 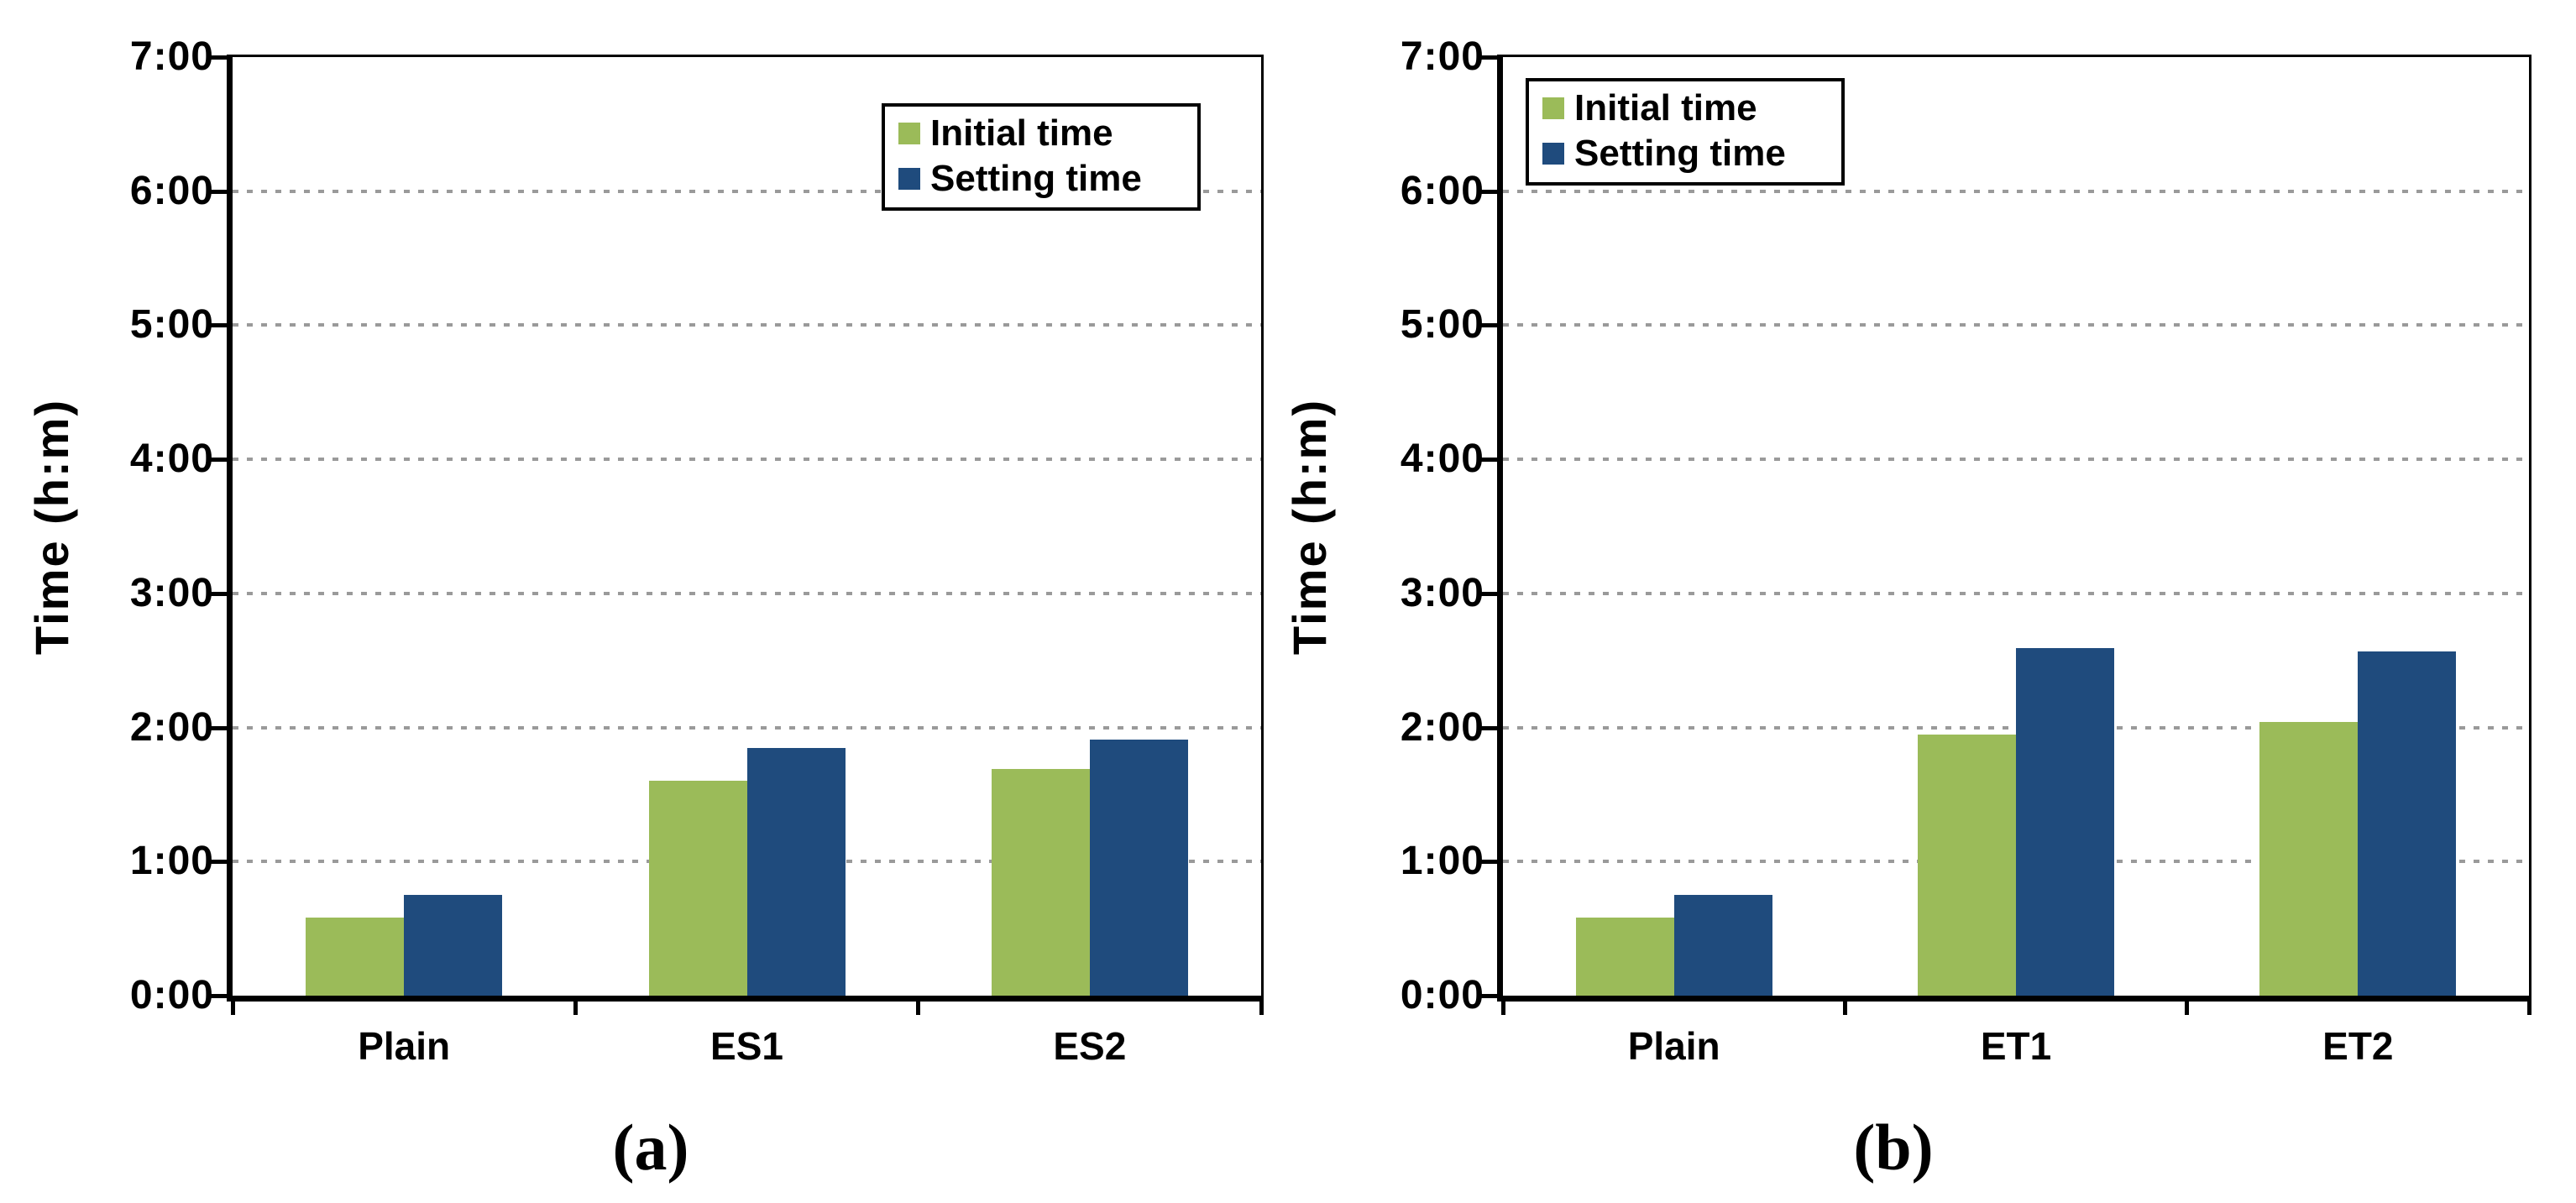 What do you see at coordinates (2408, 823) in the screenshot?
I see `bar-setting-ET2` at bounding box center [2408, 823].